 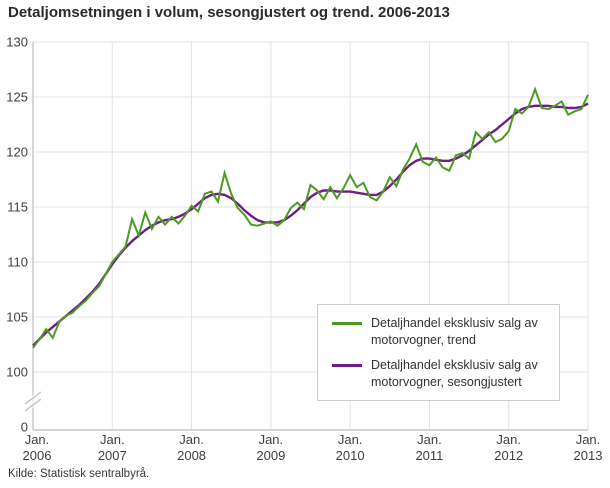 I want to click on svg-text: 2007, so click(x=112, y=455).